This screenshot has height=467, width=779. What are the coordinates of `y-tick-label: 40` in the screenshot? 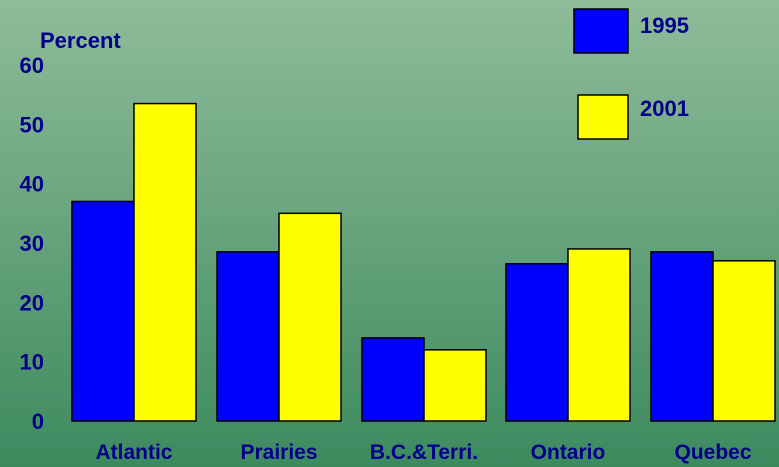 It's located at (32, 184).